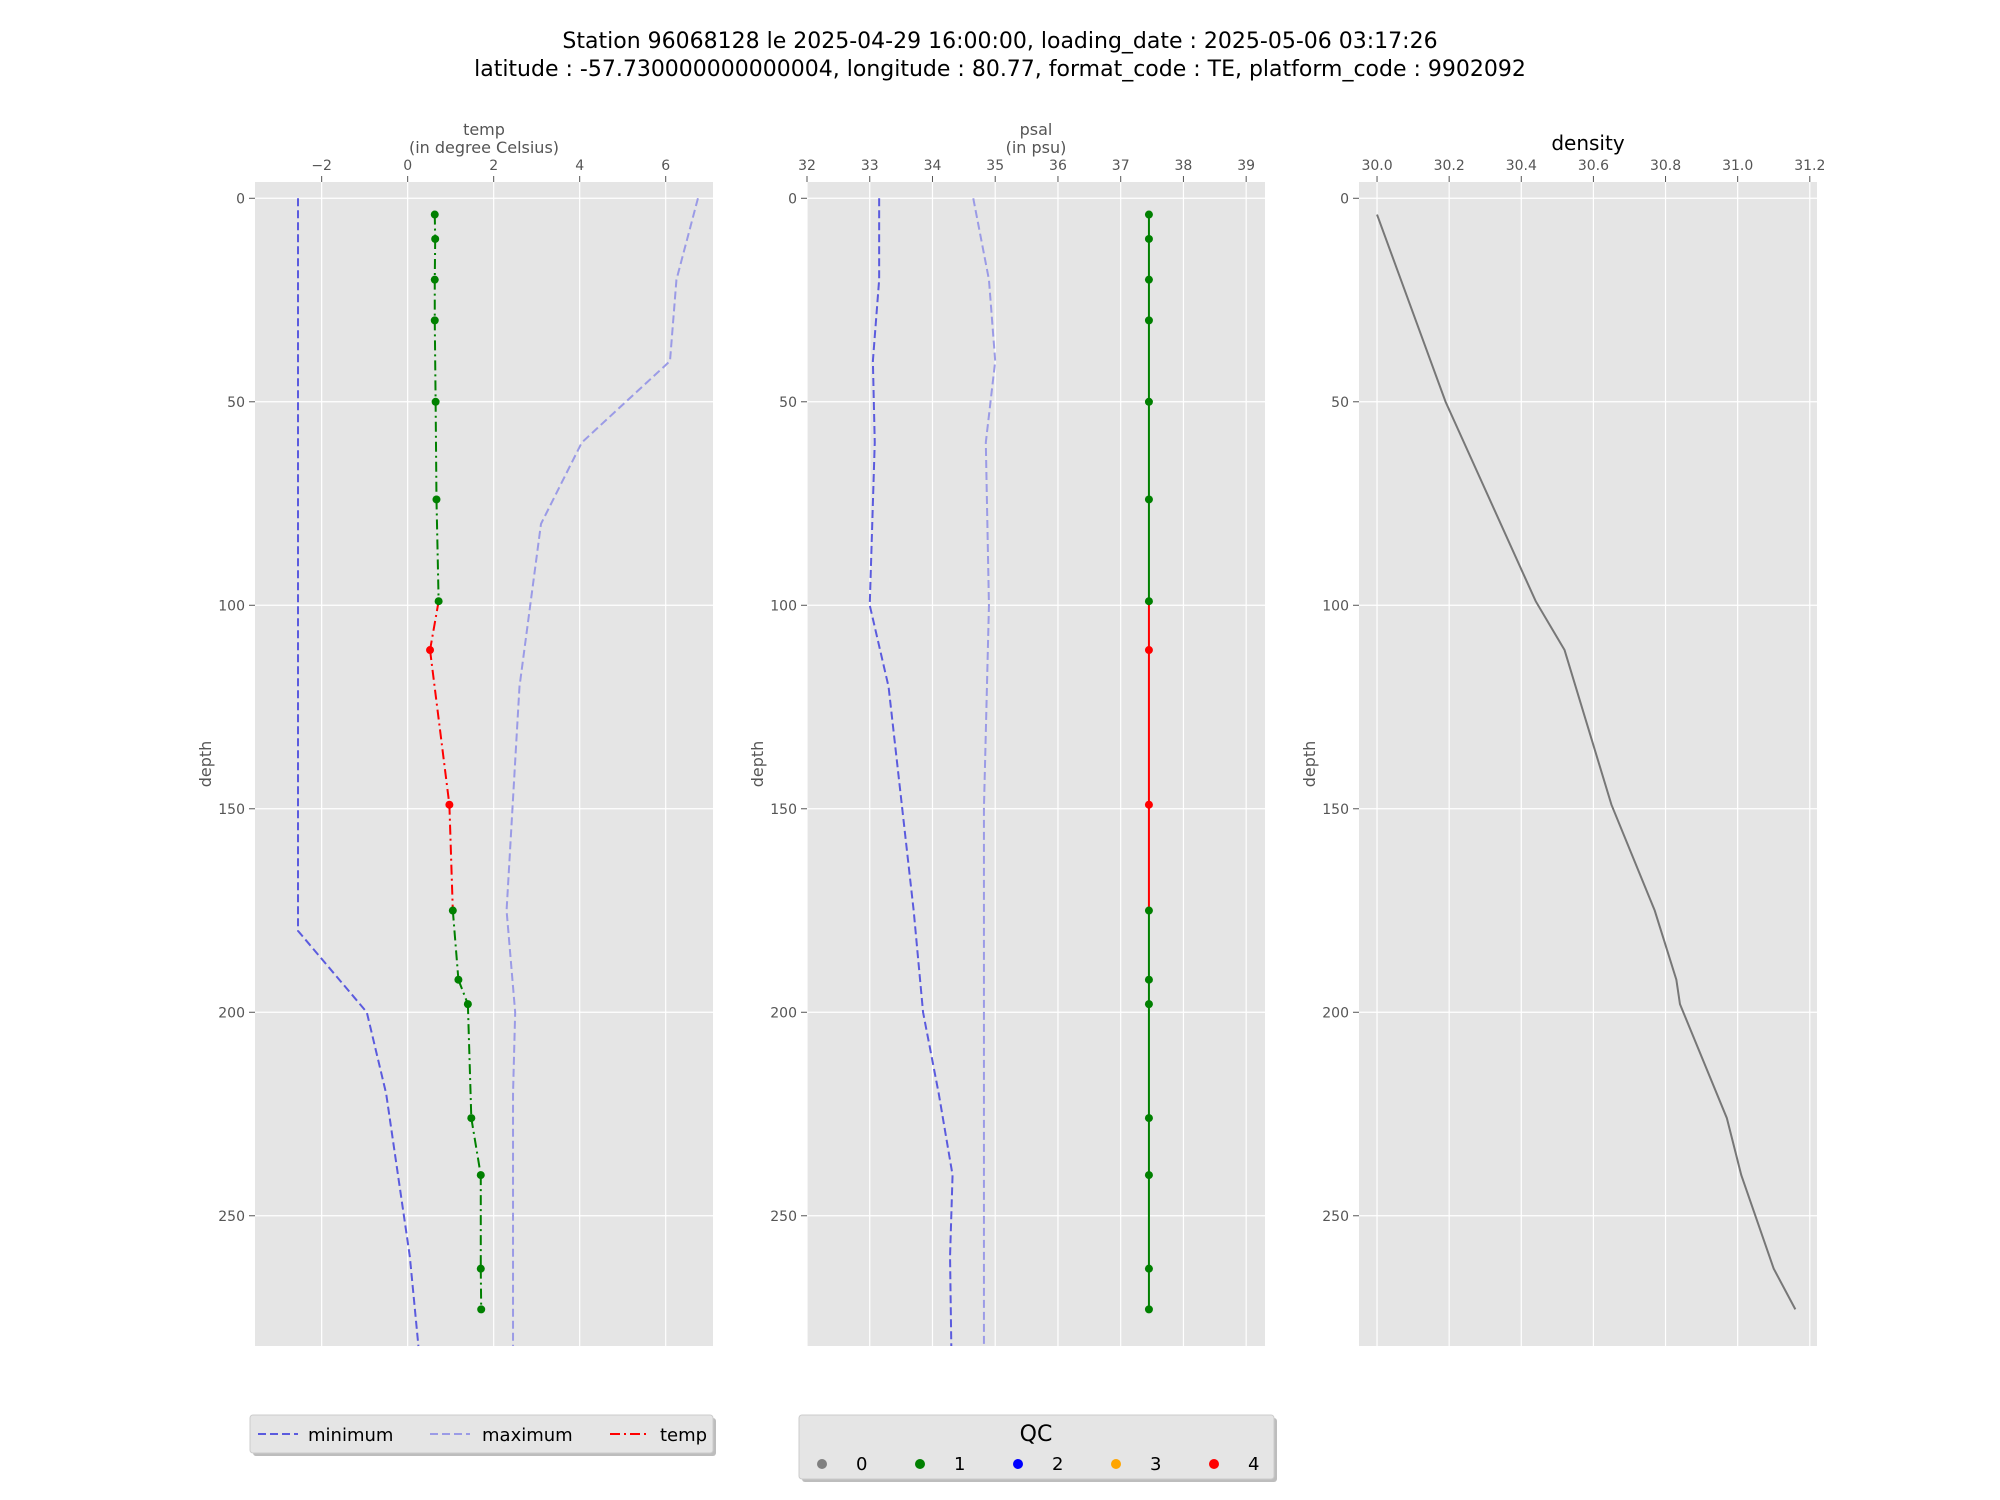  Describe the element at coordinates (493, 166) in the screenshot. I see `temp-x-tick-label: 2` at that location.